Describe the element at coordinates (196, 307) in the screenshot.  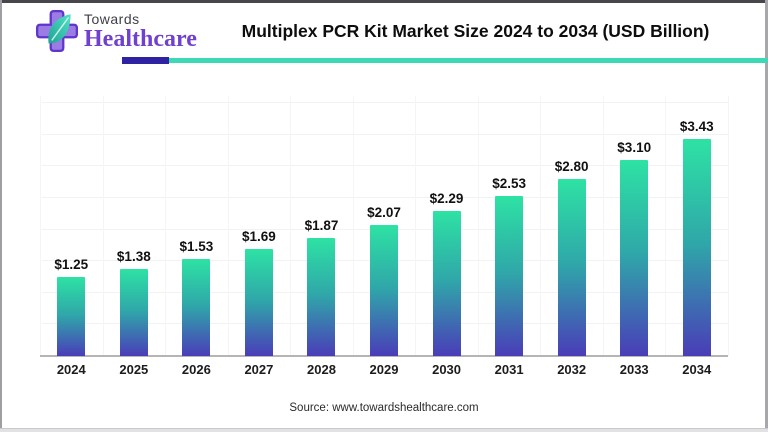
I see `bar-2026` at that location.